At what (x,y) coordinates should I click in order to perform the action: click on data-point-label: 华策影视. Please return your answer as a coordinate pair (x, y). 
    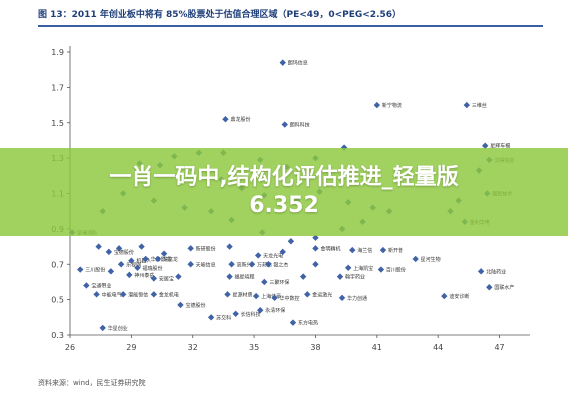
    Looking at the image, I should click on (161, 259).